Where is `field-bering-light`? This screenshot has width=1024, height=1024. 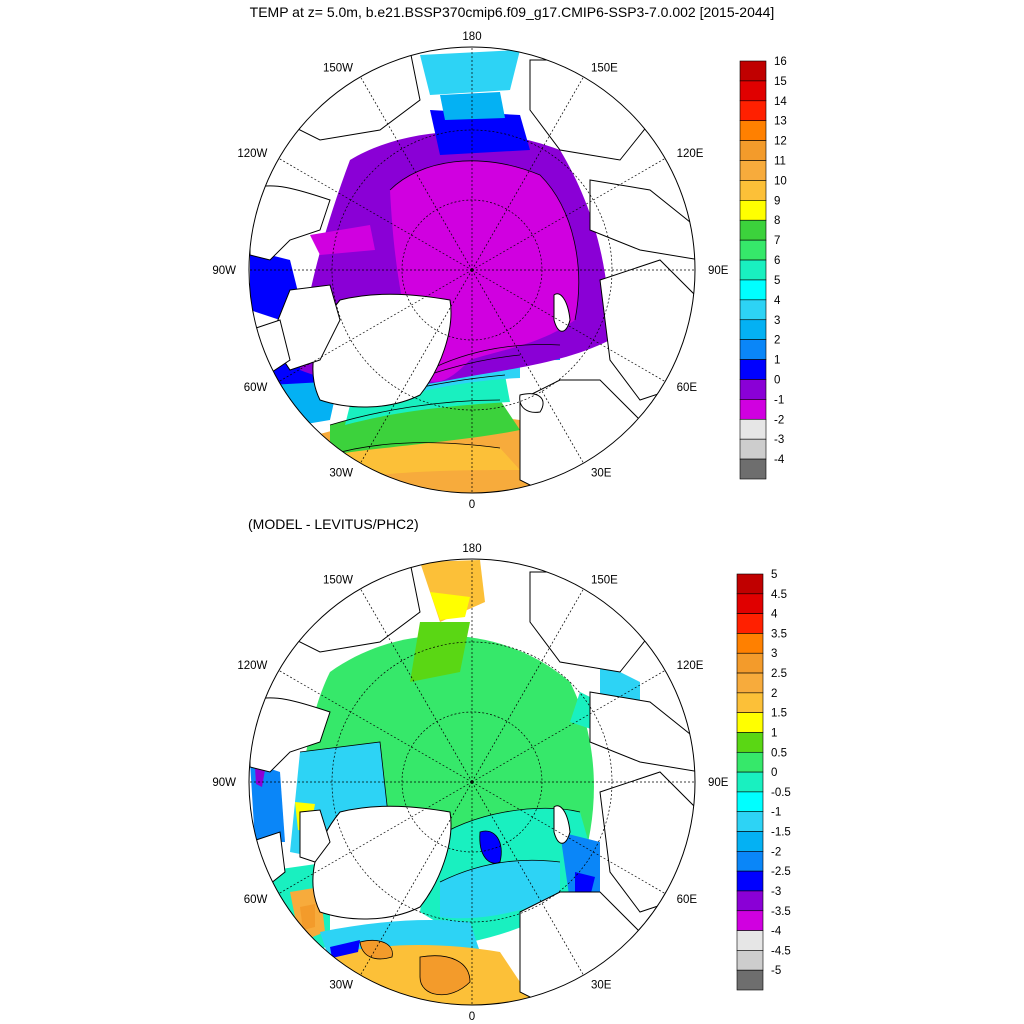
field-bering-light is located at coordinates (450, 606).